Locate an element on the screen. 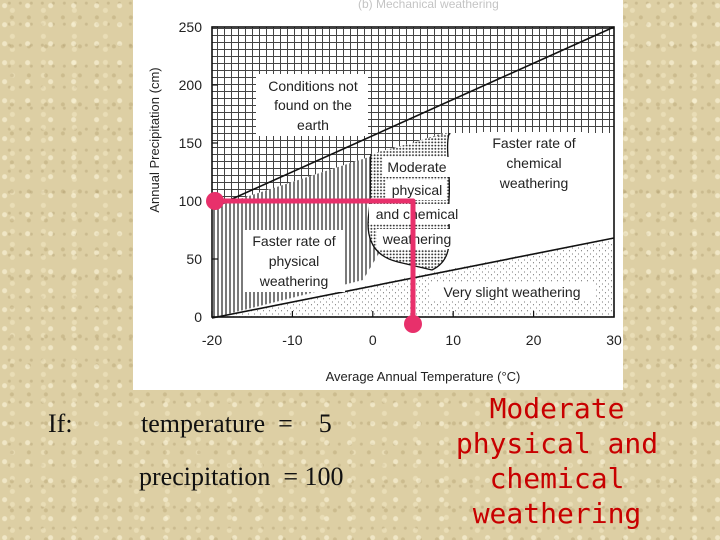 The height and width of the screenshot is (540, 720). marker-precipitation-dot is located at coordinates (215, 201).